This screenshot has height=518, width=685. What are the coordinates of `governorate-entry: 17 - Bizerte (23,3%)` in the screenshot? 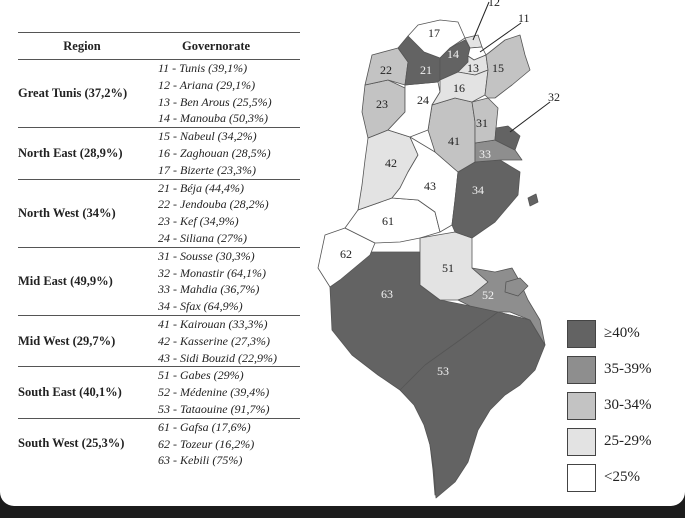 It's located at (207, 169).